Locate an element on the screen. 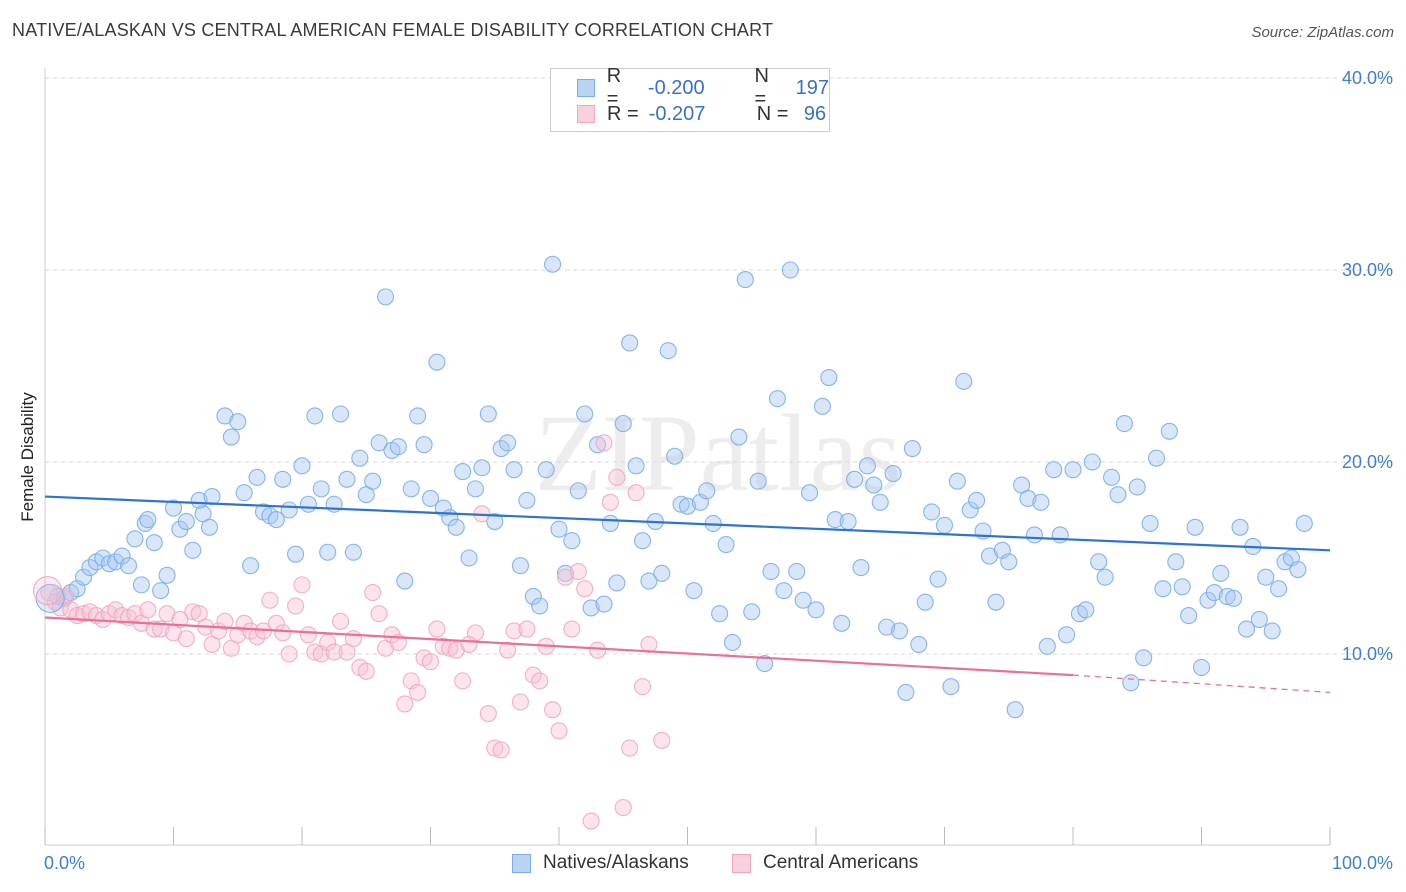 The width and height of the screenshot is (1406, 892). legend-row-central-americans: R = -0.207 N = 96 is located at coordinates (701, 114).